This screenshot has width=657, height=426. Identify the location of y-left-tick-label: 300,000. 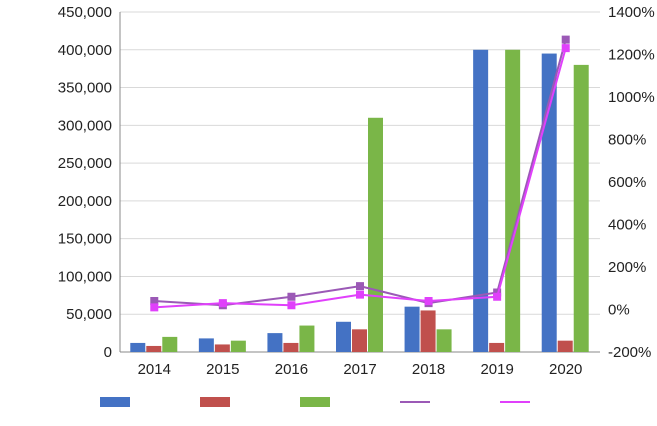
(85, 125).